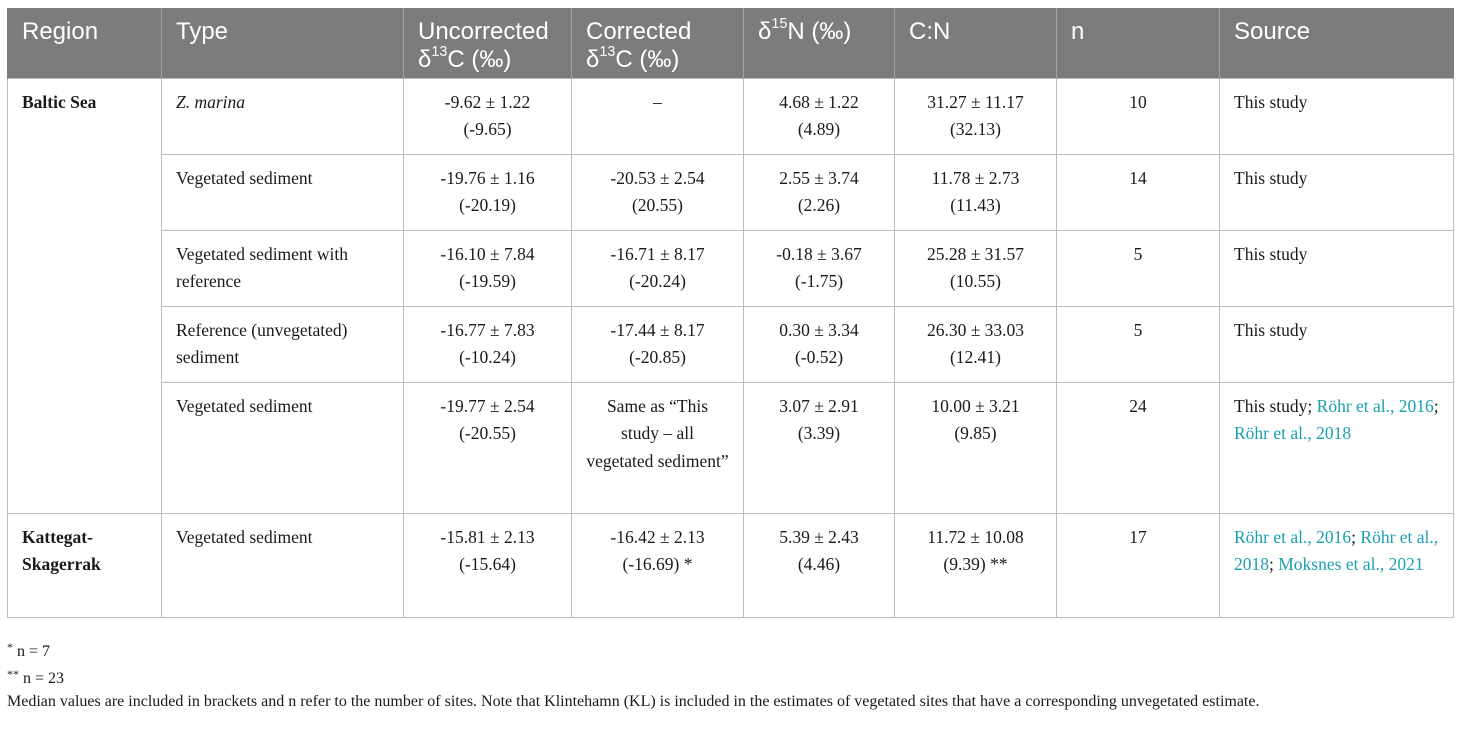 The image size is (1460, 738). What do you see at coordinates (1138, 565) in the screenshot?
I see `n-cell: 17` at bounding box center [1138, 565].